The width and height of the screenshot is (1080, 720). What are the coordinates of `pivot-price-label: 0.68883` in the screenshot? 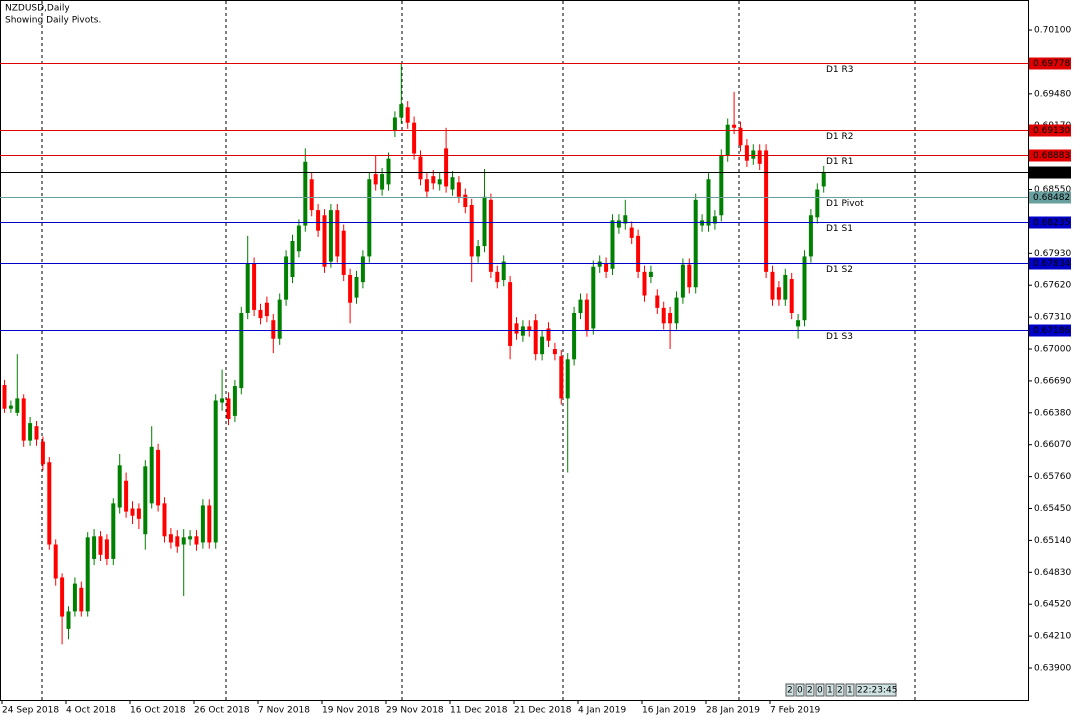 It's located at (1051, 156).